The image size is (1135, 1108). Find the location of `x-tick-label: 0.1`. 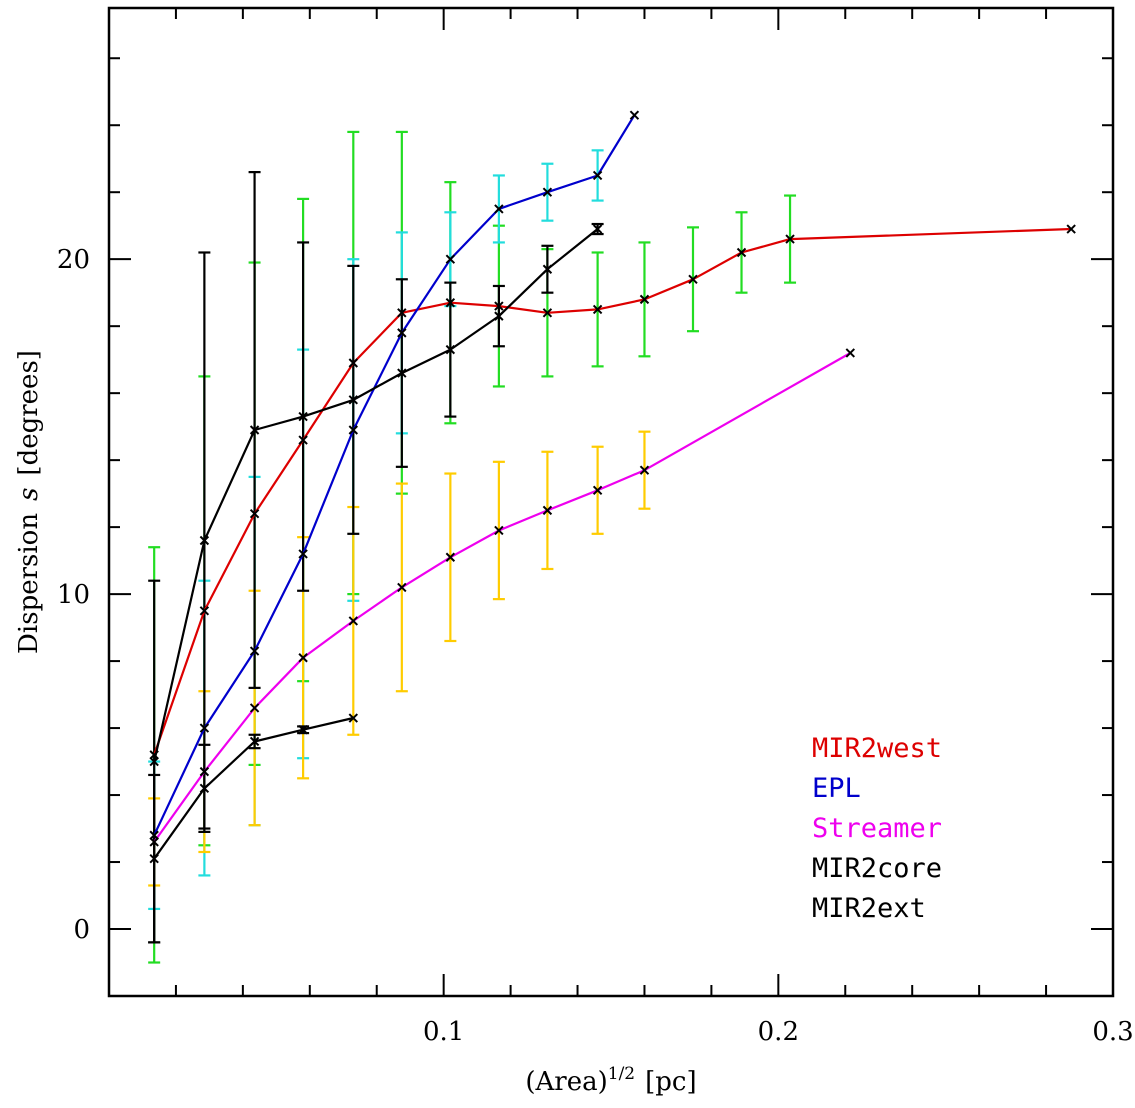

x-tick-label: 0.1 is located at coordinates (443, 1032).